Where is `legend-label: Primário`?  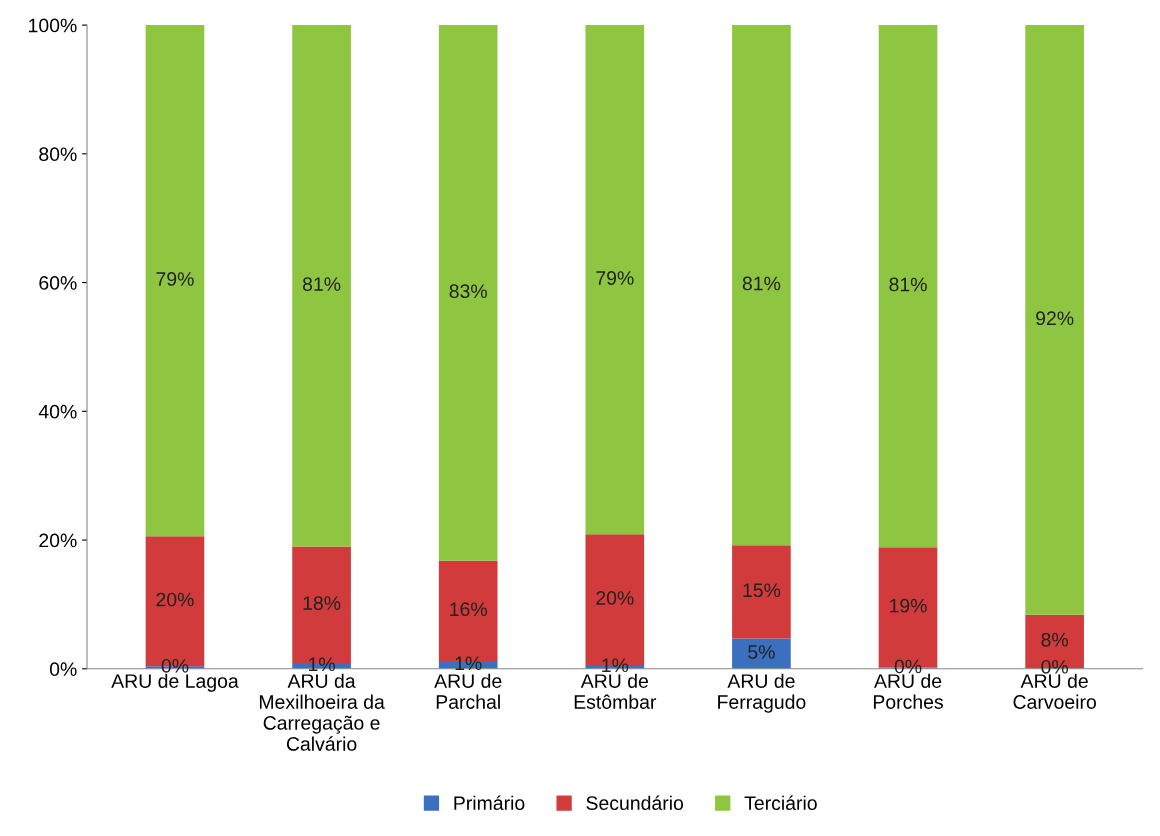 legend-label: Primário is located at coordinates (489, 803).